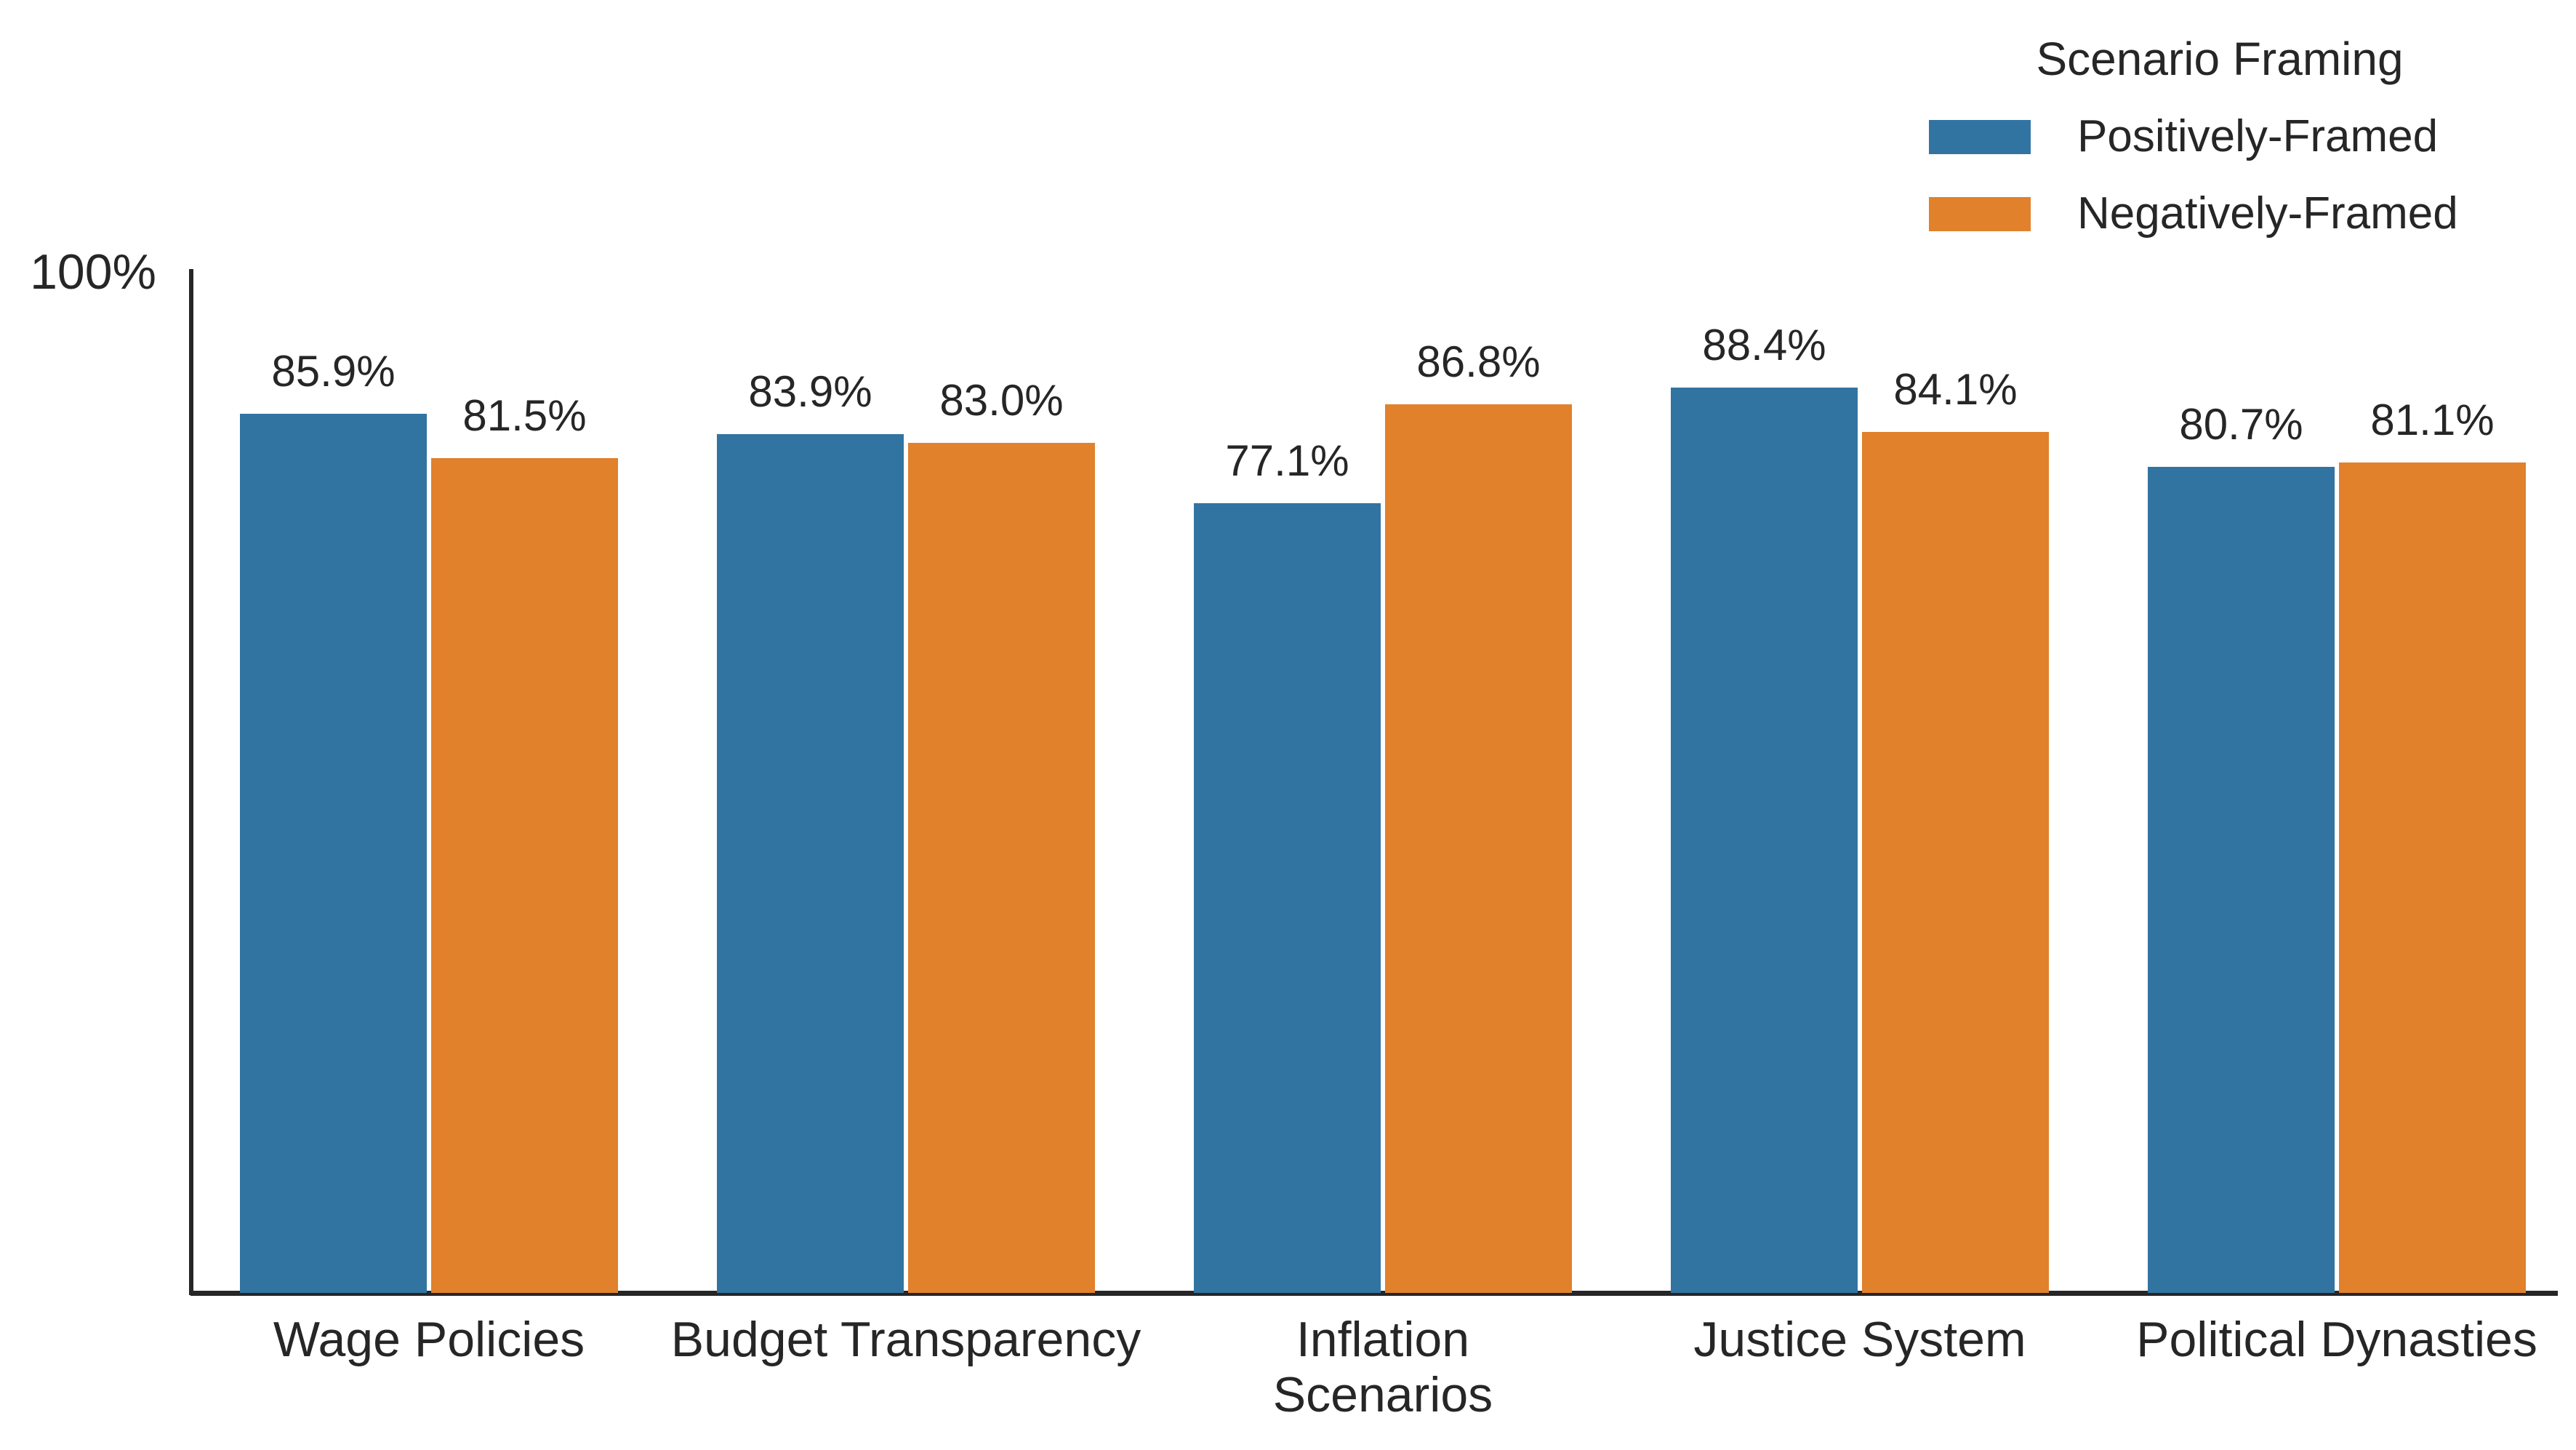 Image resolution: width=2576 pixels, height=1450 pixels. Describe the element at coordinates (1956, 389) in the screenshot. I see `bar-value-label: 84.1%` at that location.